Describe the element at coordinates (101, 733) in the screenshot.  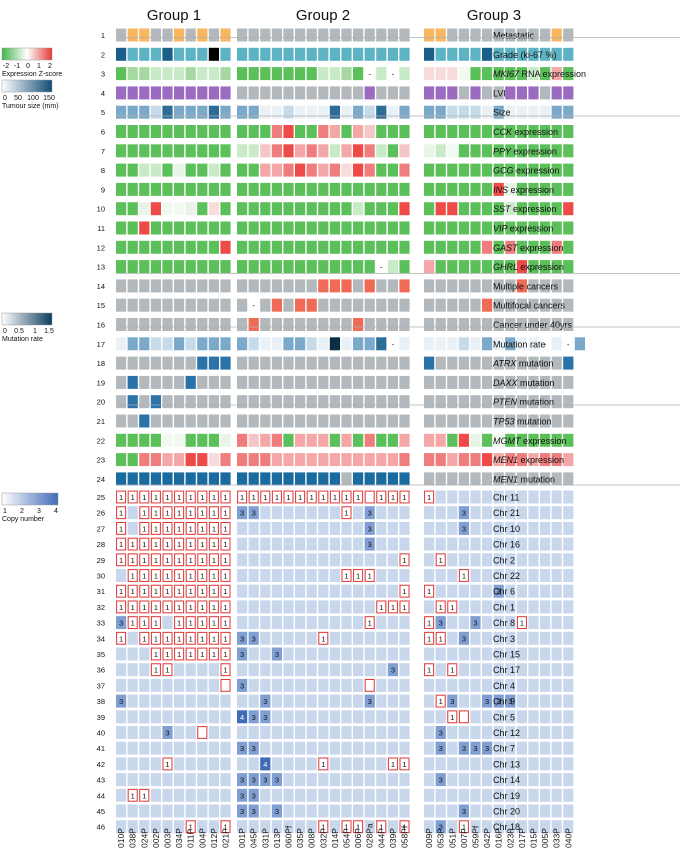
I see `row-number: 40` at that location.